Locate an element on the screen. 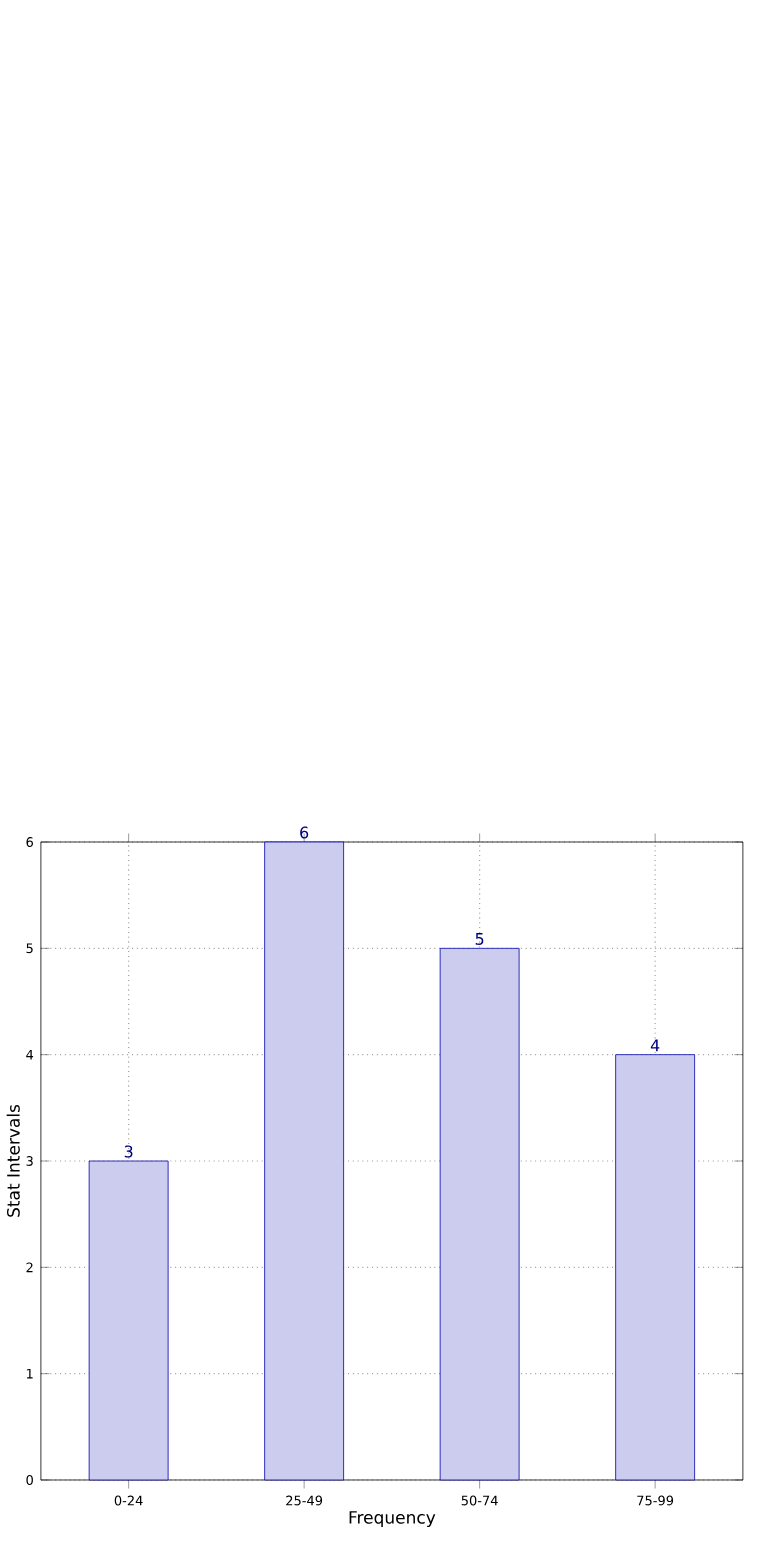 This screenshot has height=1560, width=782. data-label: 6 is located at coordinates (303, 832).